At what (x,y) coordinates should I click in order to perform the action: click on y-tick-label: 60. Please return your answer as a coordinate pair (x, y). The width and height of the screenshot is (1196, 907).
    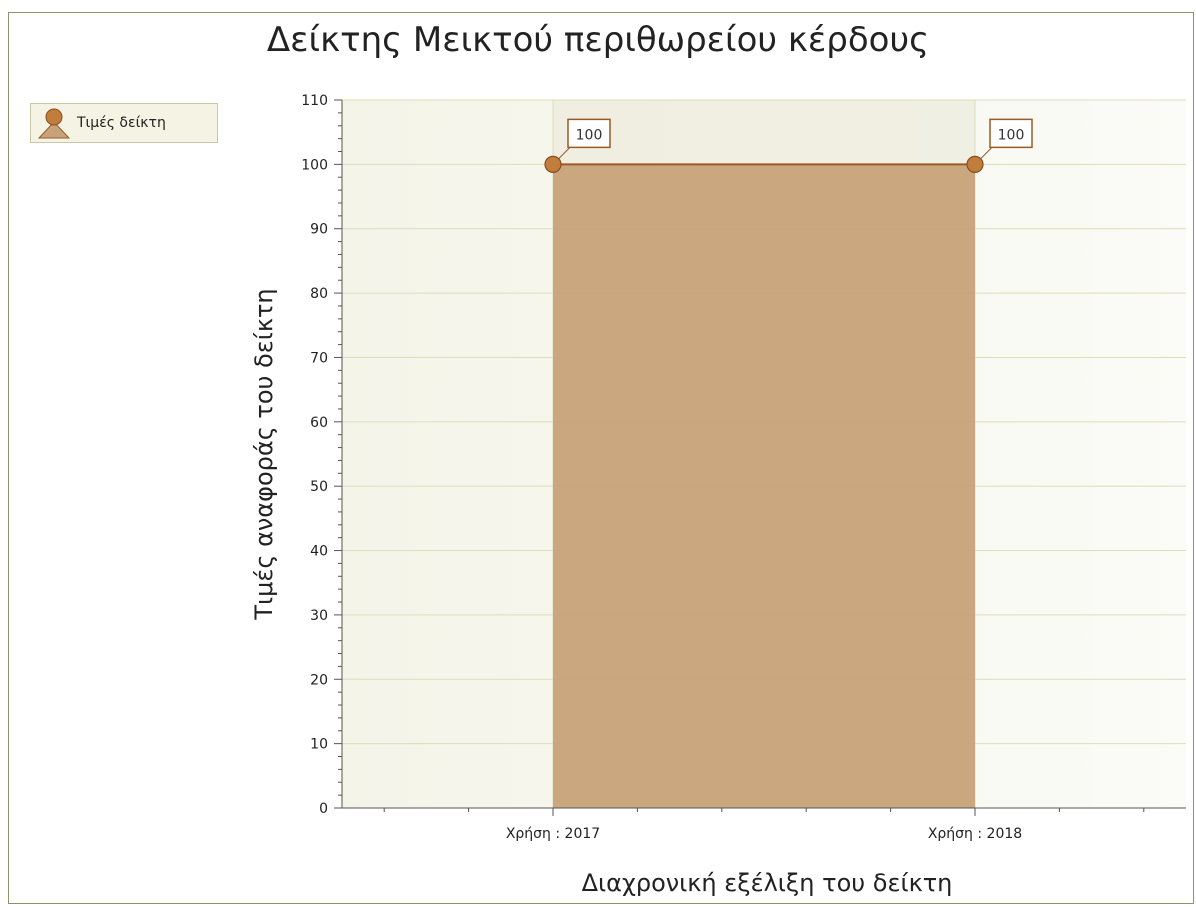
    Looking at the image, I should click on (319, 423).